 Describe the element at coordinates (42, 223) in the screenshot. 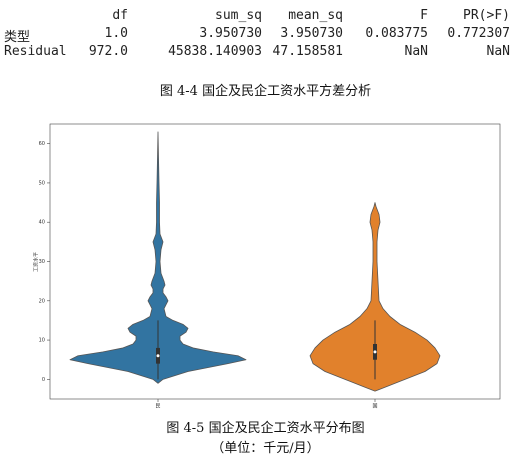

I see `y-tick-label: 40` at that location.